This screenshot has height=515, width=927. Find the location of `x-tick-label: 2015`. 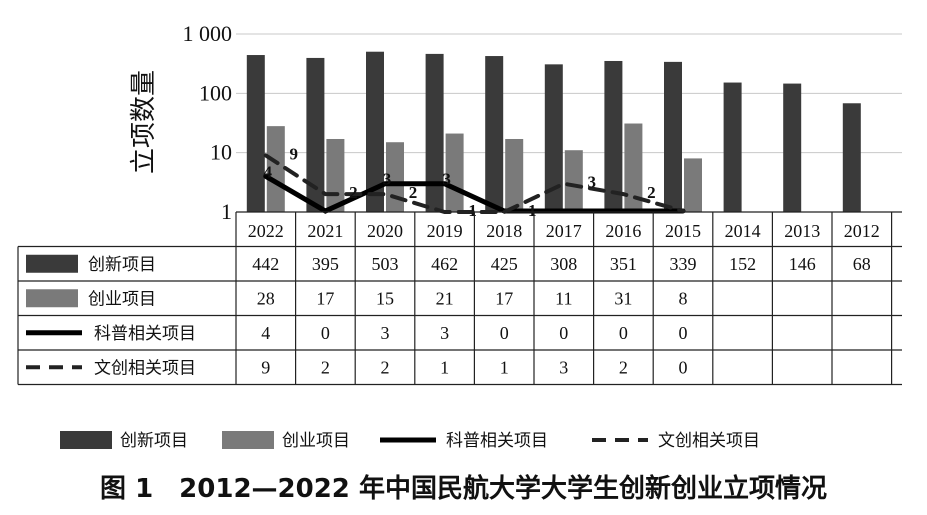

x-tick-label: 2015 is located at coordinates (683, 231).